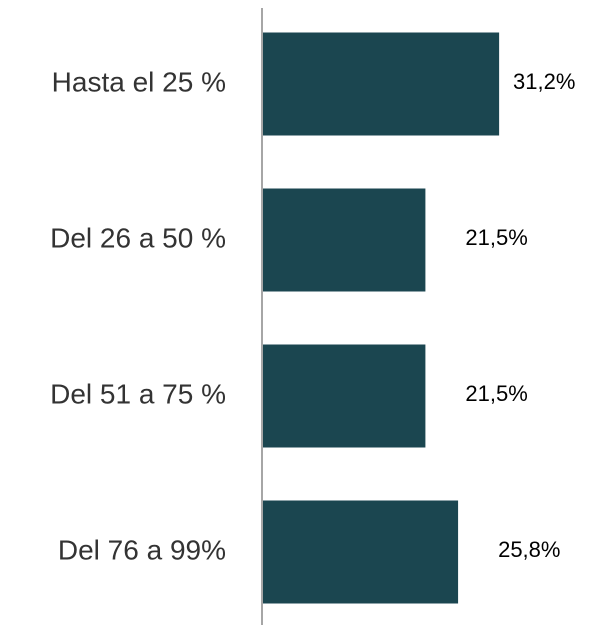  Describe the element at coordinates (529, 549) in the screenshot. I see `value-label: 25,8%` at that location.